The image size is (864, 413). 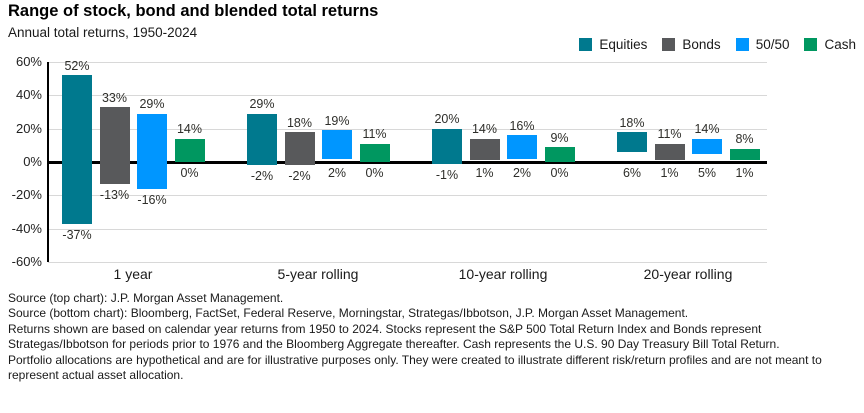 I want to click on x-axis-label-10-year-rolling: 10-year rolling, so click(x=503, y=274).